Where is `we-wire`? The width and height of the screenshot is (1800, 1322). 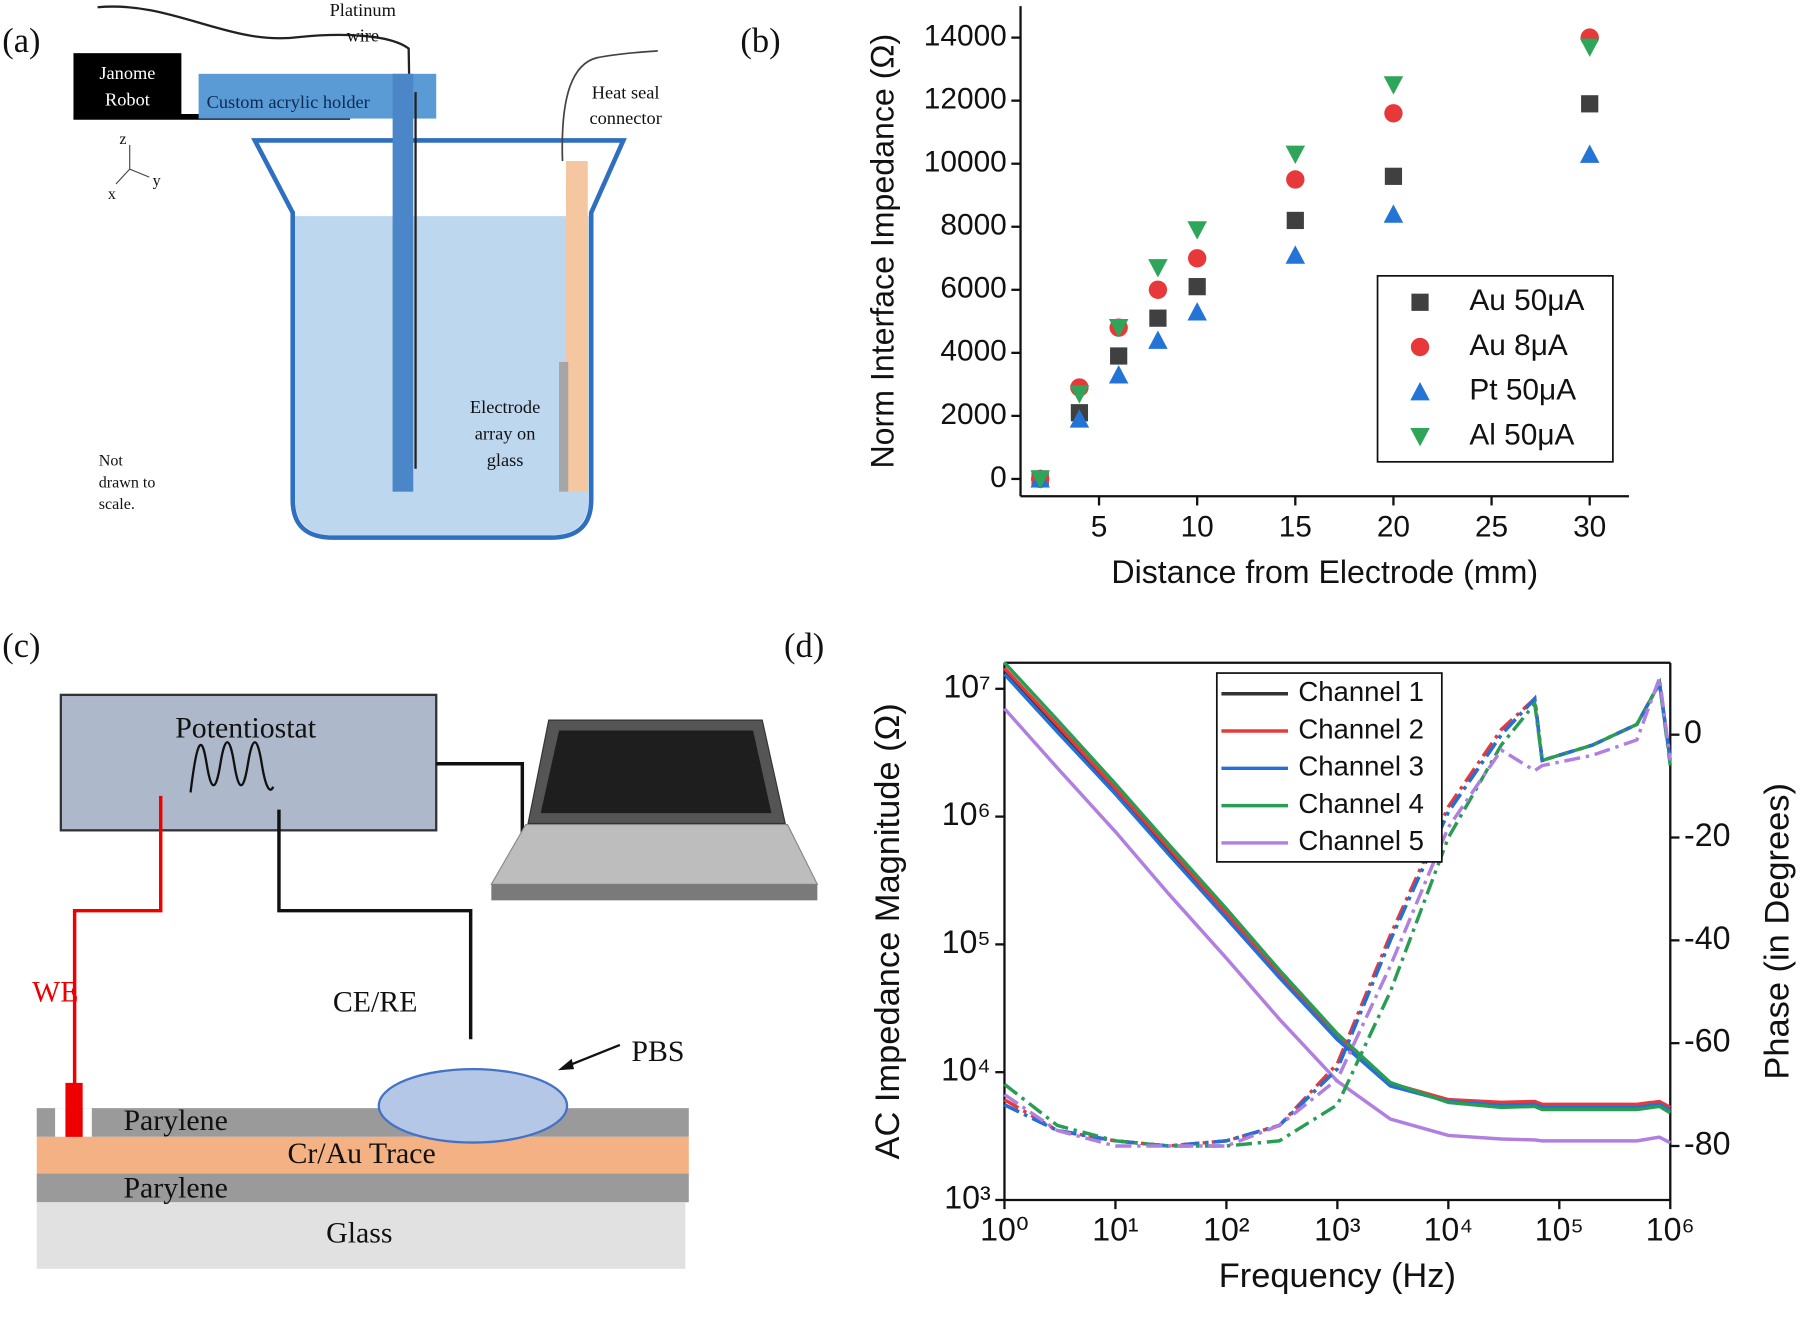 we-wire is located at coordinates (117, 940).